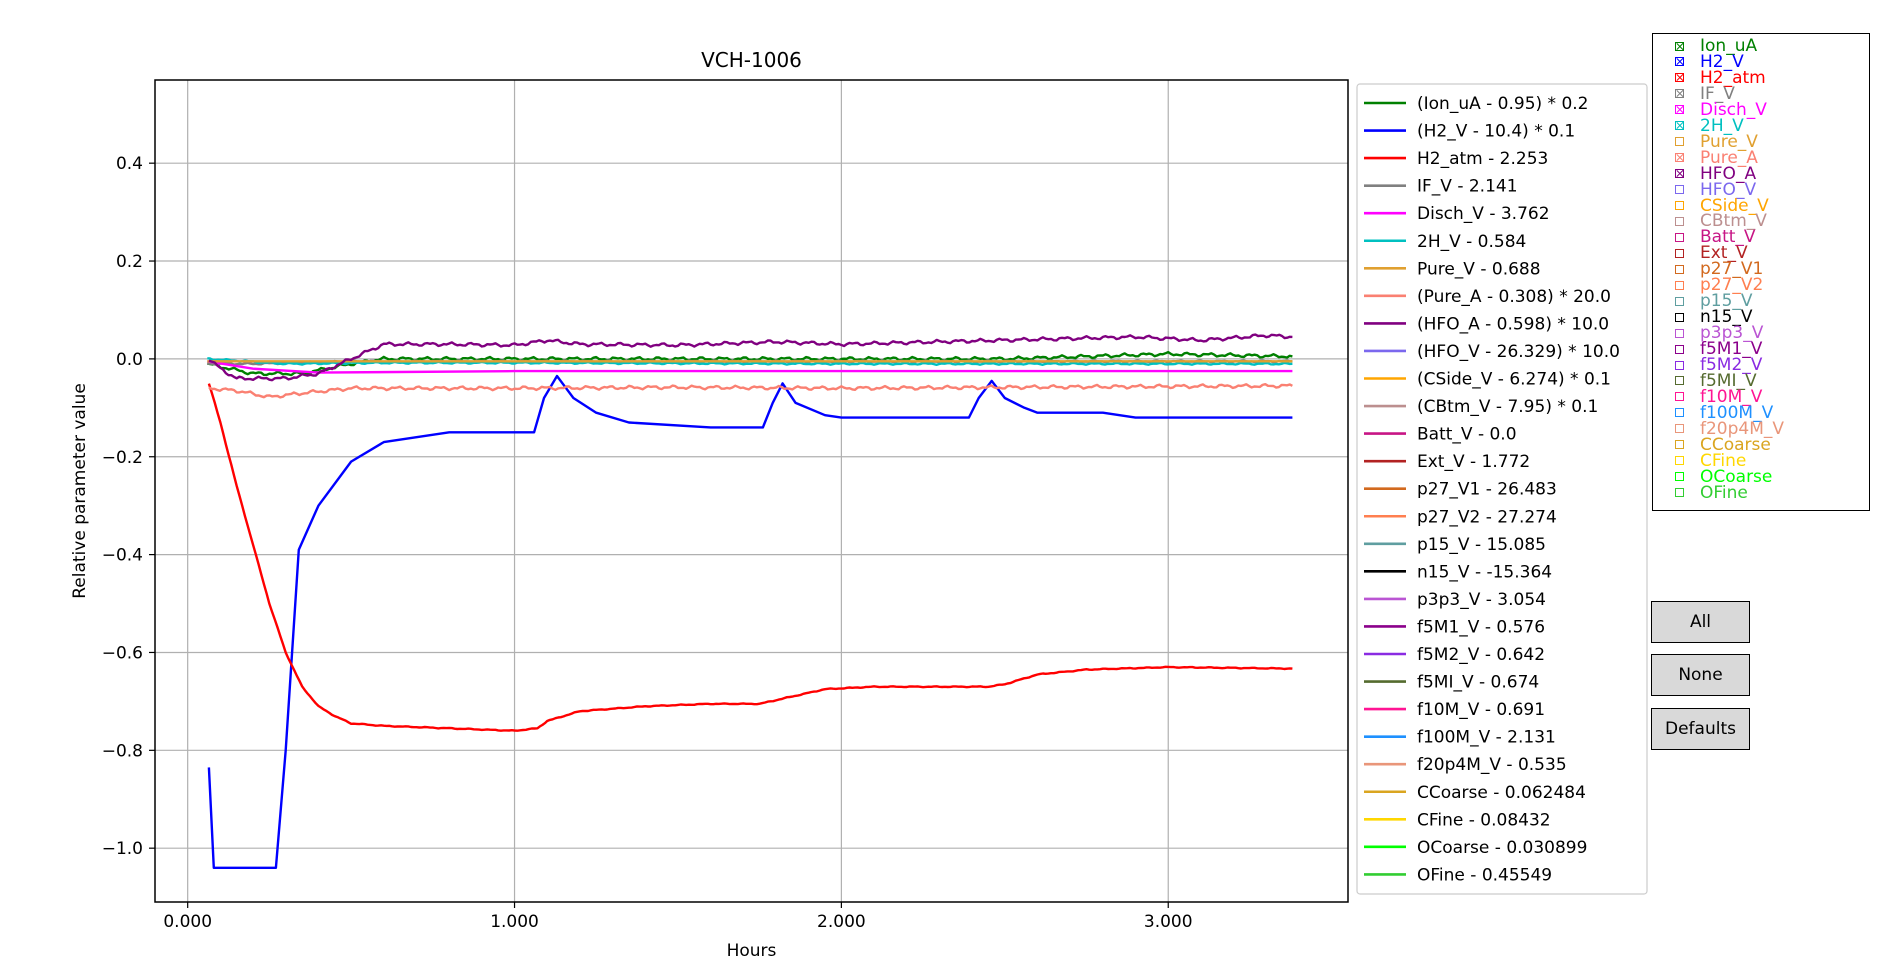 The image size is (1880, 965). What do you see at coordinates (1709, 125) in the screenshot?
I see `series-checkbox: 2H_V` at bounding box center [1709, 125].